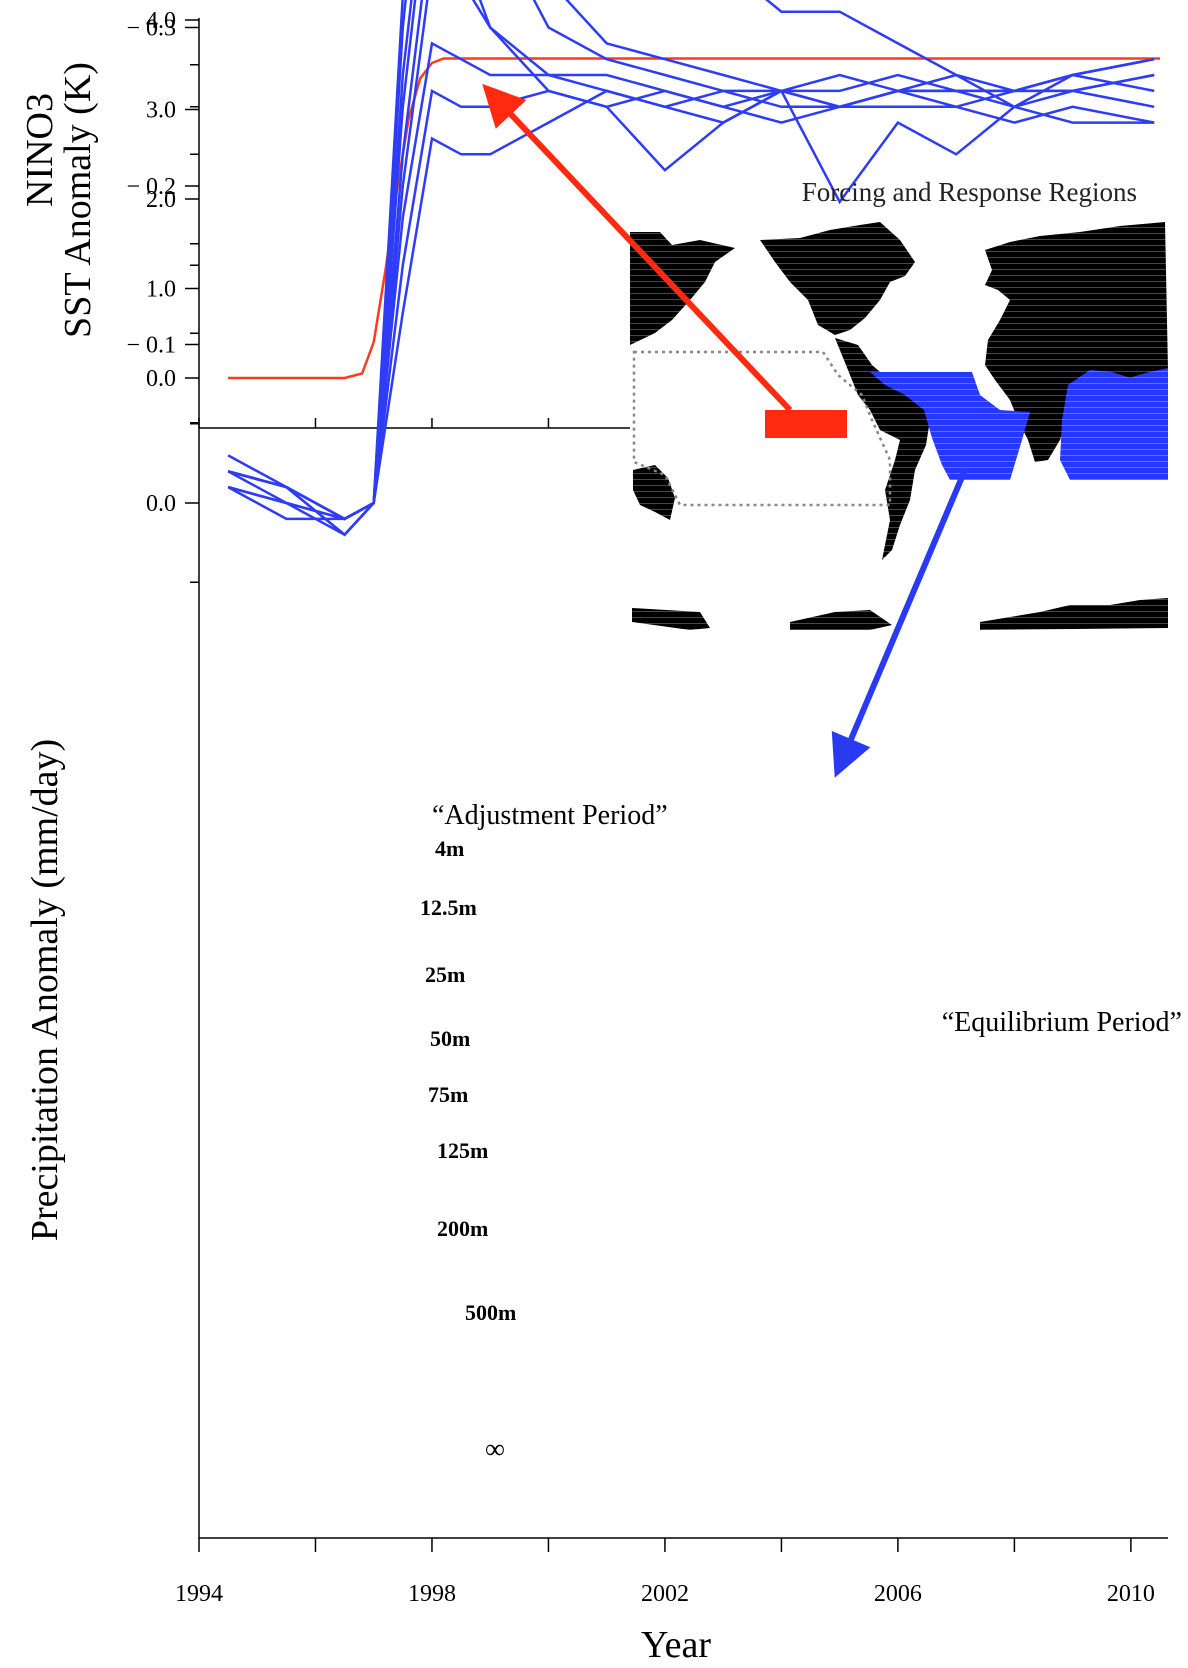 This screenshot has height=1668, width=1188. What do you see at coordinates (315, 260) in the screenshot?
I see `precip-series-line` at bounding box center [315, 260].